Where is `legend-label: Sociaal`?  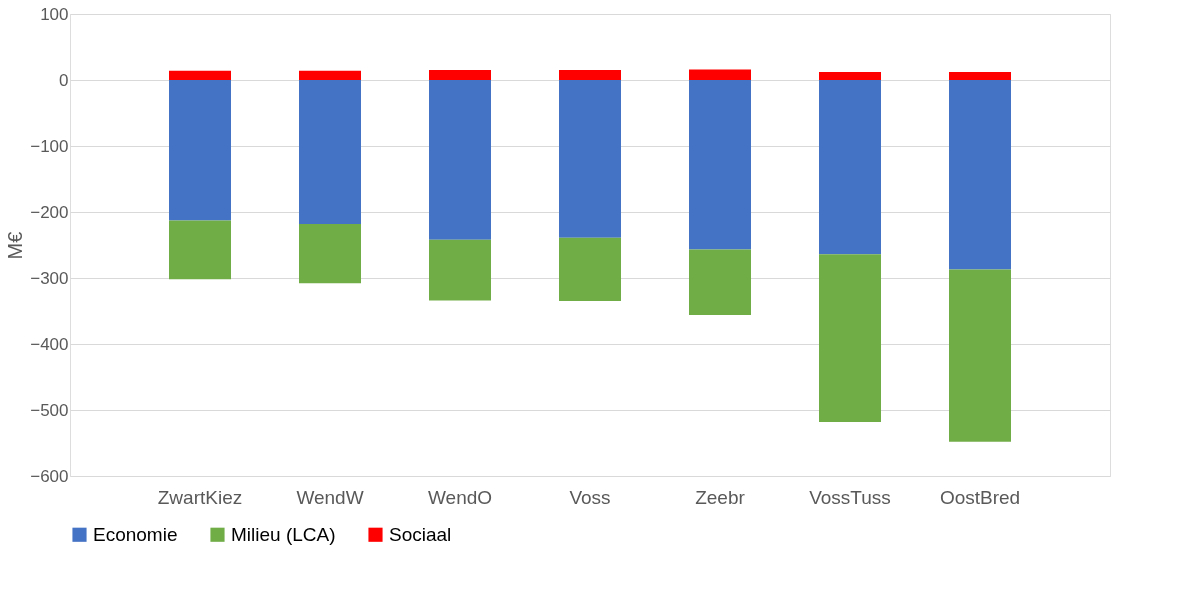
legend-label: Sociaal is located at coordinates (420, 534).